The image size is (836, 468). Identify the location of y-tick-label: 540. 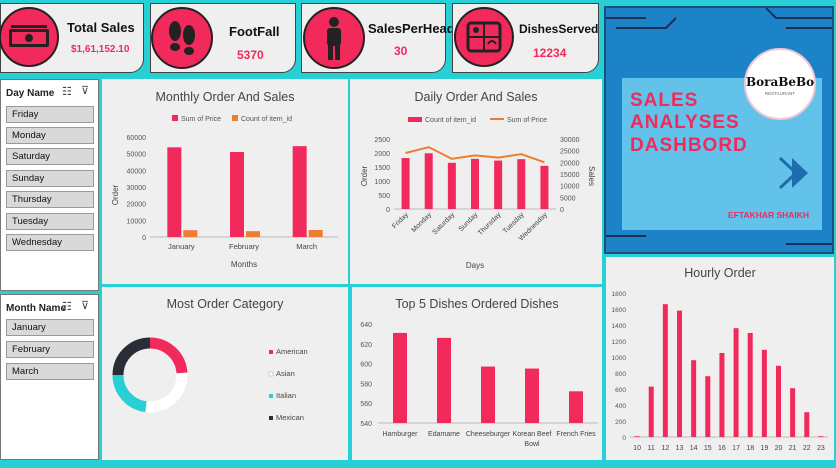
(366, 424).